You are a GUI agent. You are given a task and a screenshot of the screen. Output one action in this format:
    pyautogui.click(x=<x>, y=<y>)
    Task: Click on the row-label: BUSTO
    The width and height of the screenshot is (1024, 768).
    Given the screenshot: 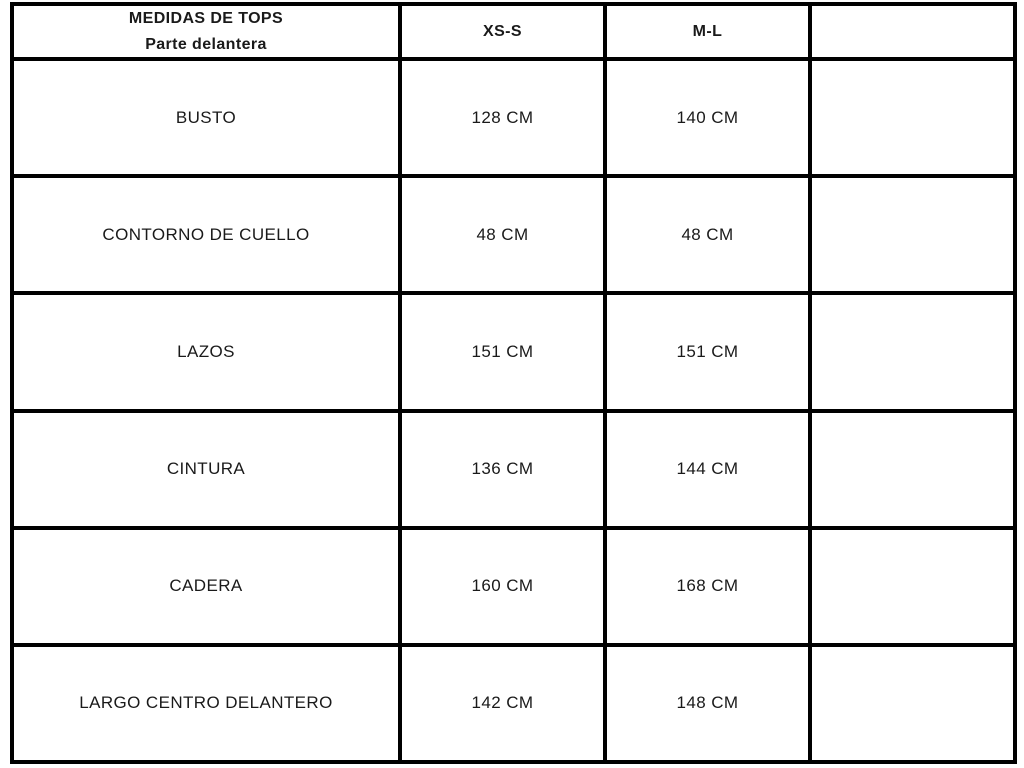 What is the action you would take?
    pyautogui.click(x=206, y=118)
    